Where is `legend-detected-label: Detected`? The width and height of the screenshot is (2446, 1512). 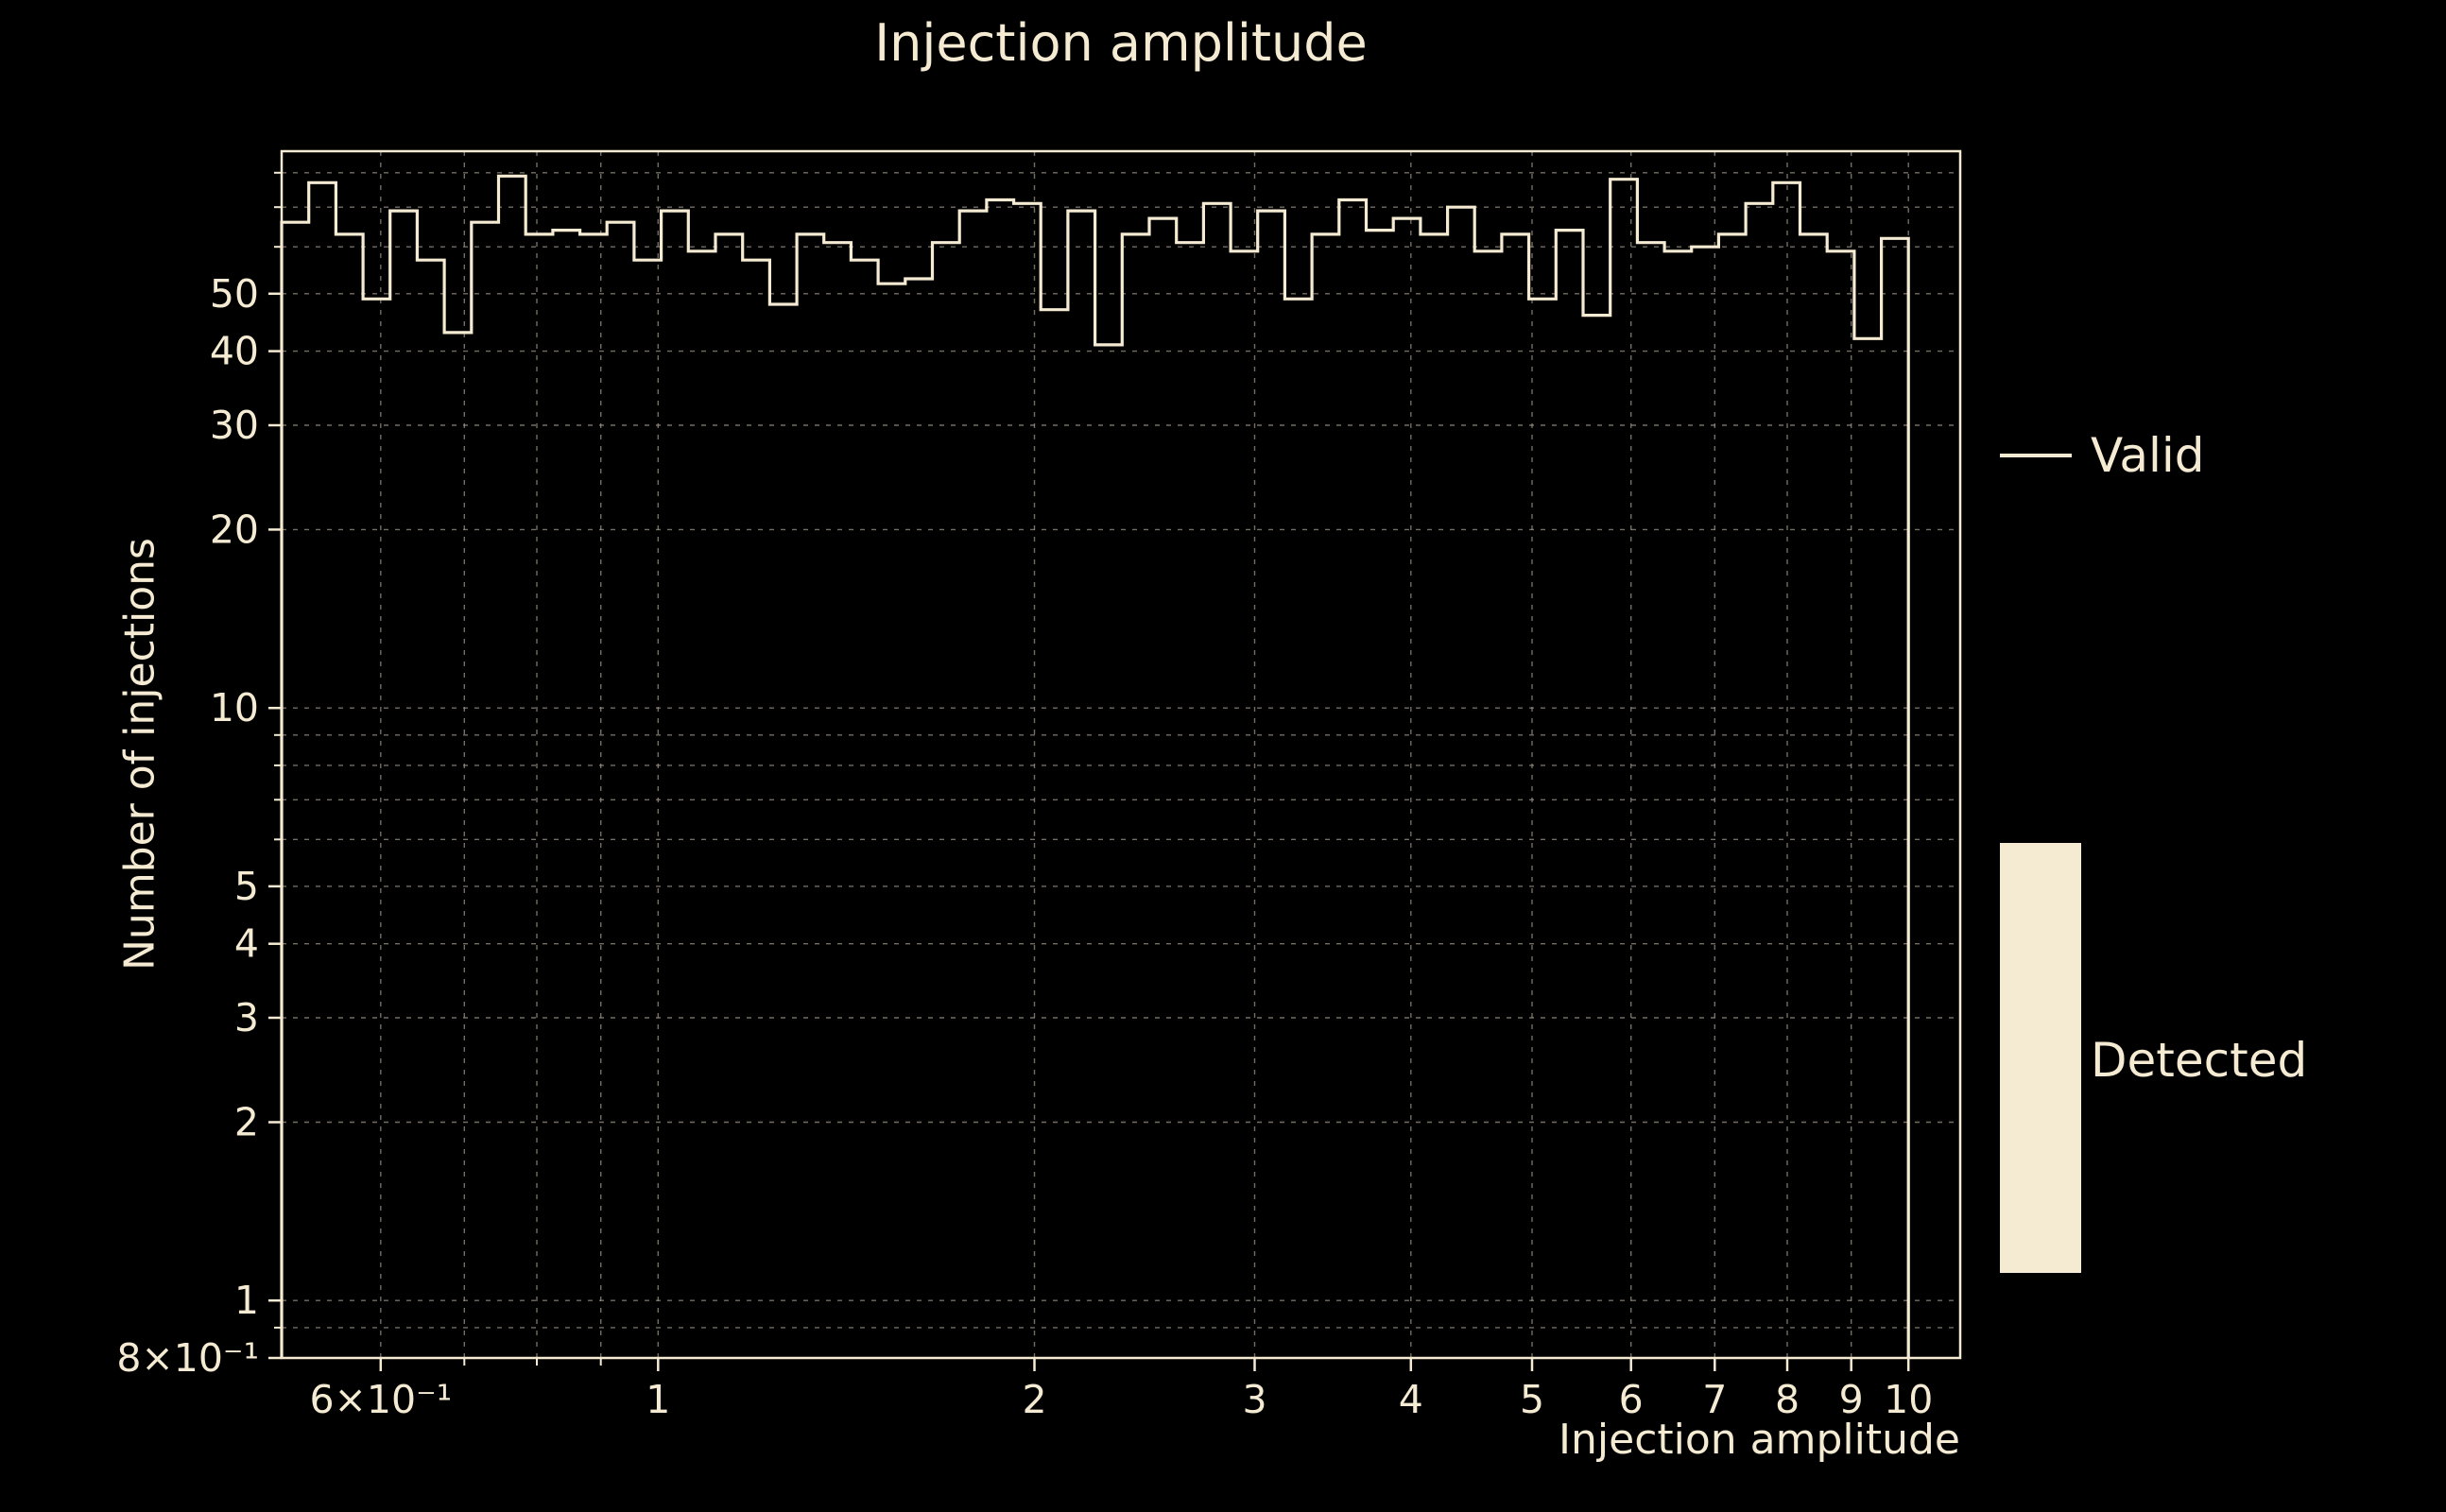
legend-detected-label: Detected is located at coordinates (2199, 1060).